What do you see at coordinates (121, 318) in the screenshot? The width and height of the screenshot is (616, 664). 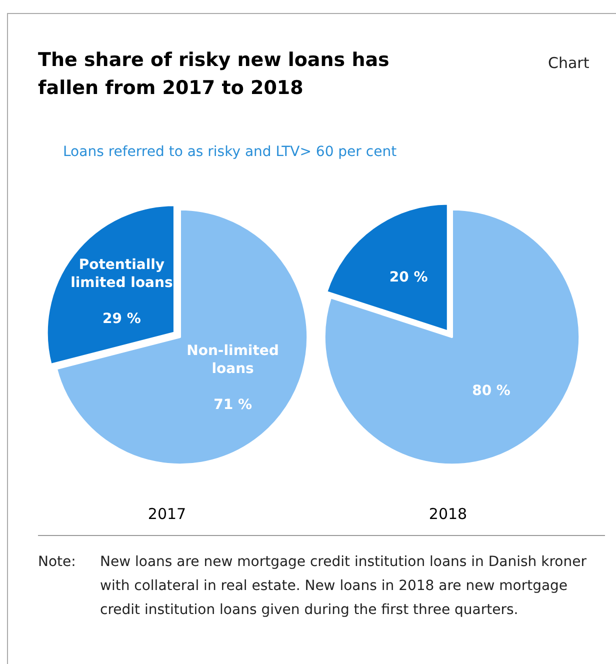 I see `data-label: 29 %` at bounding box center [121, 318].